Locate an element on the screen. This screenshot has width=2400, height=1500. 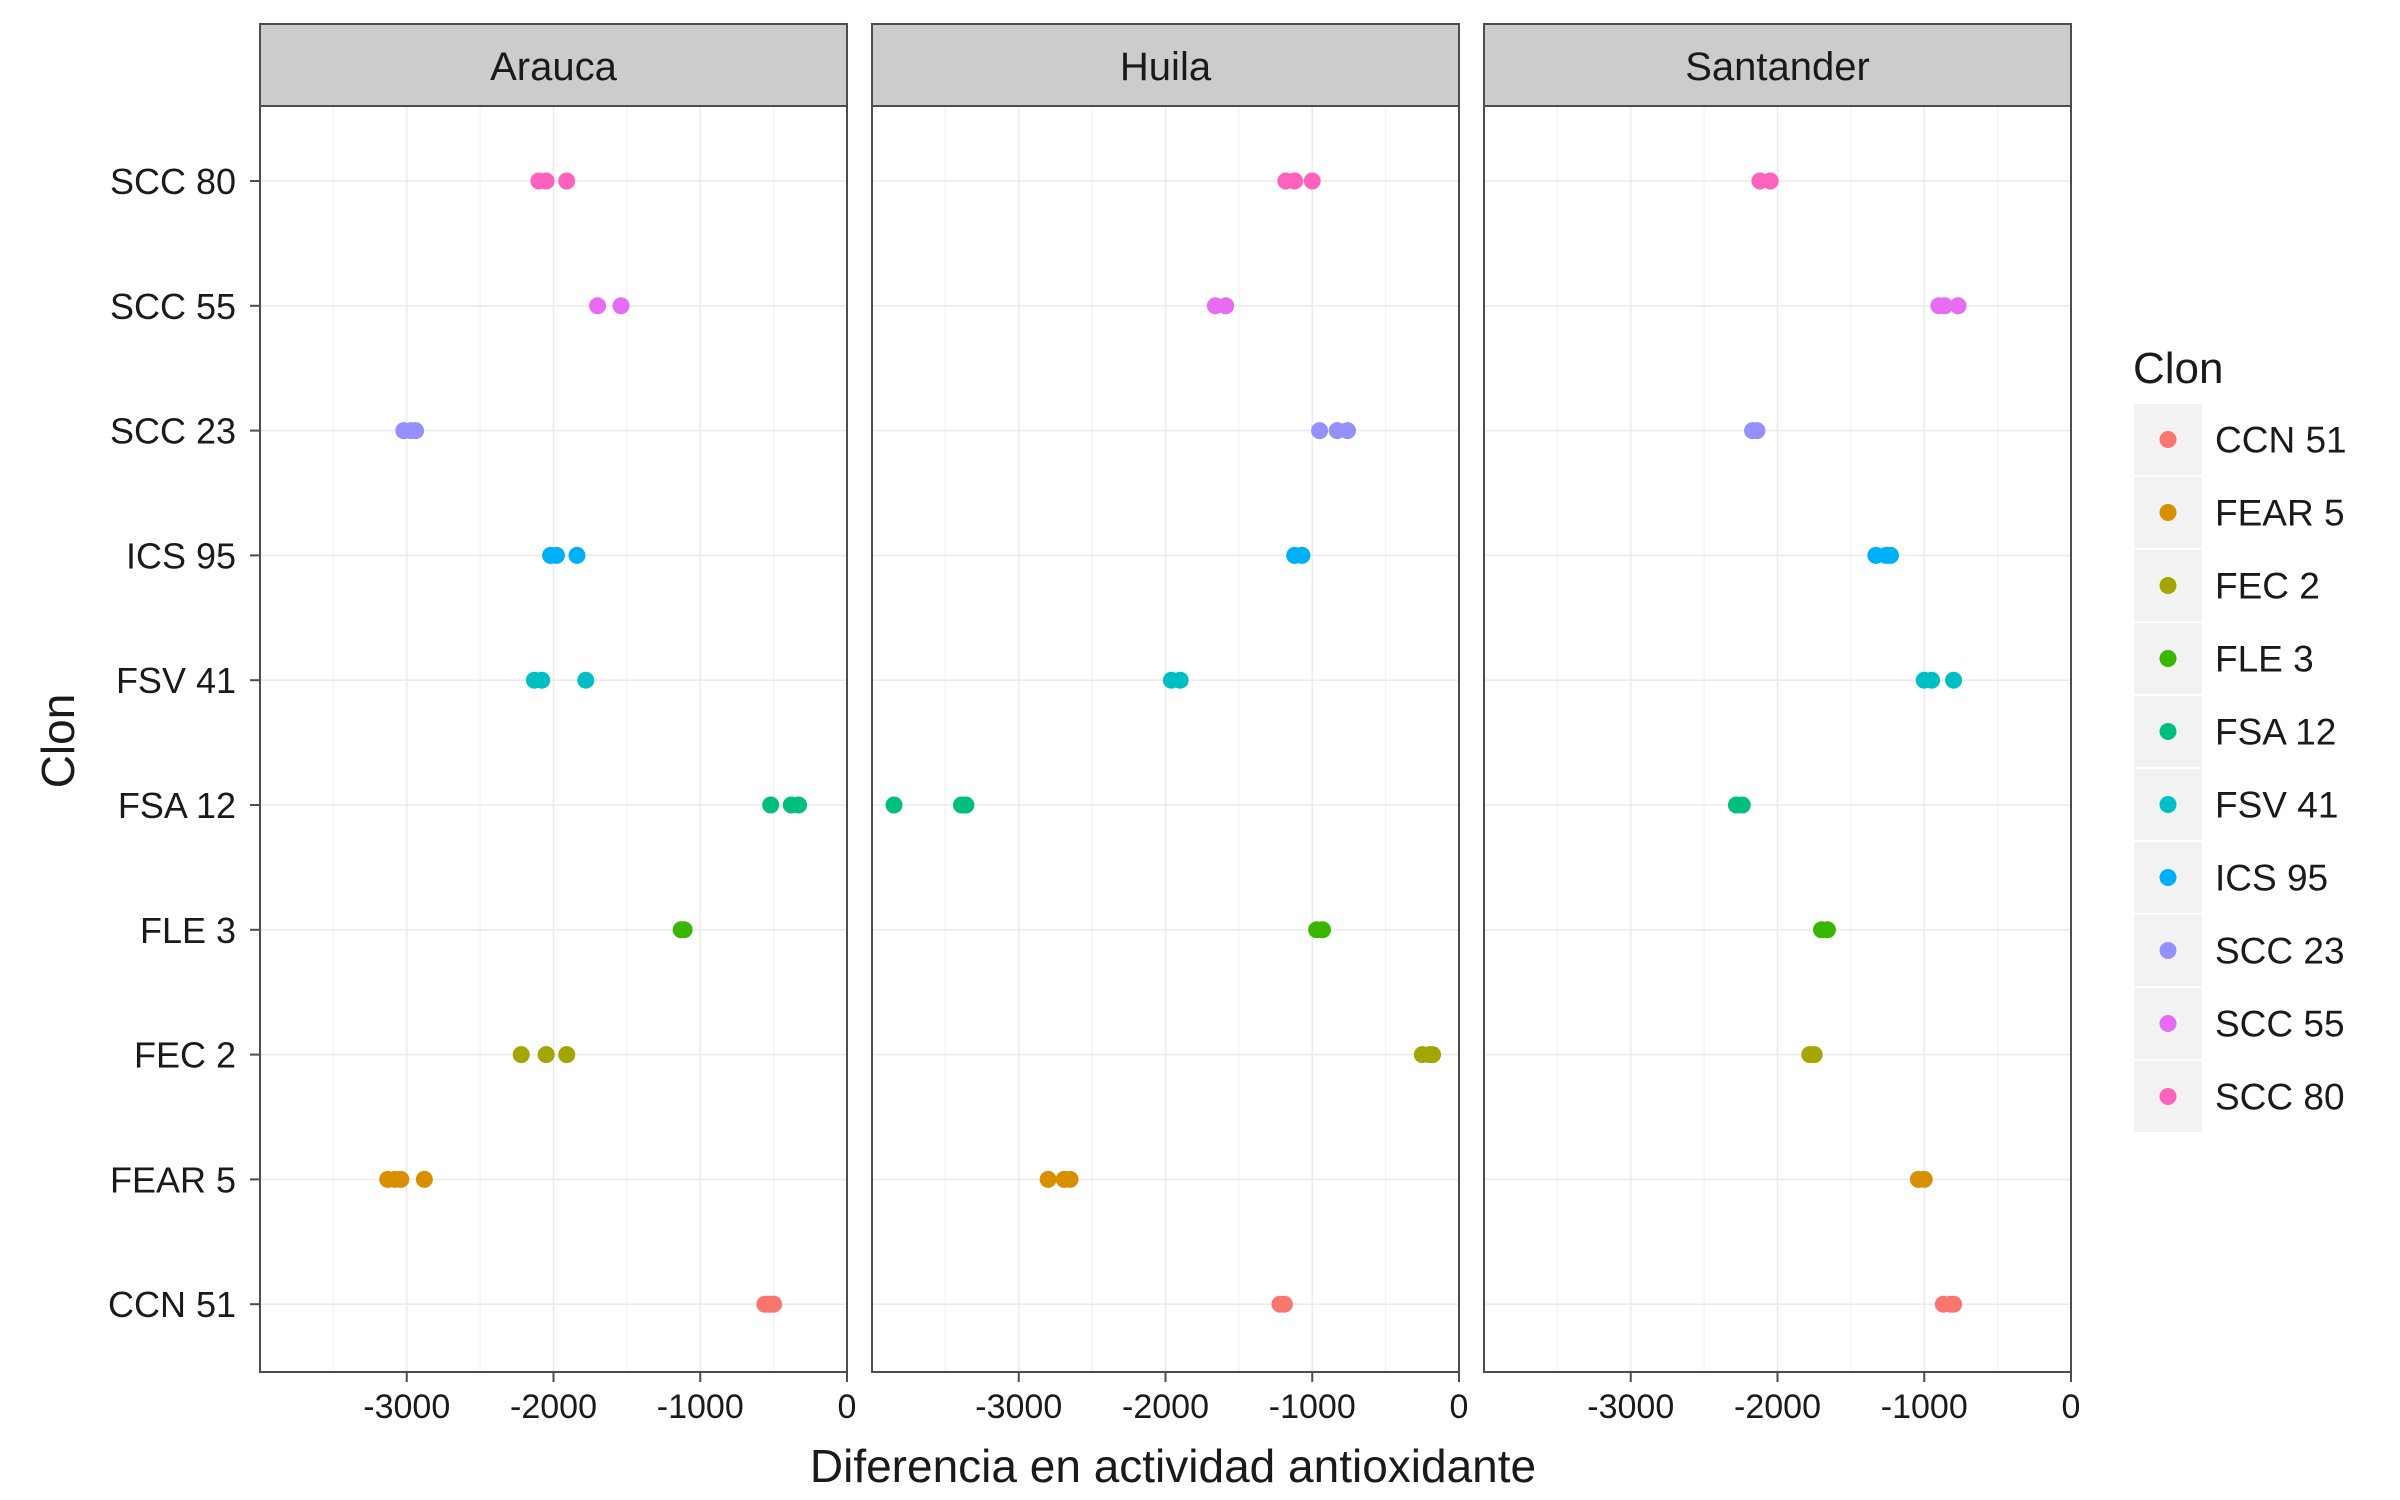
legend-label: FSA 12 is located at coordinates (2275, 732).